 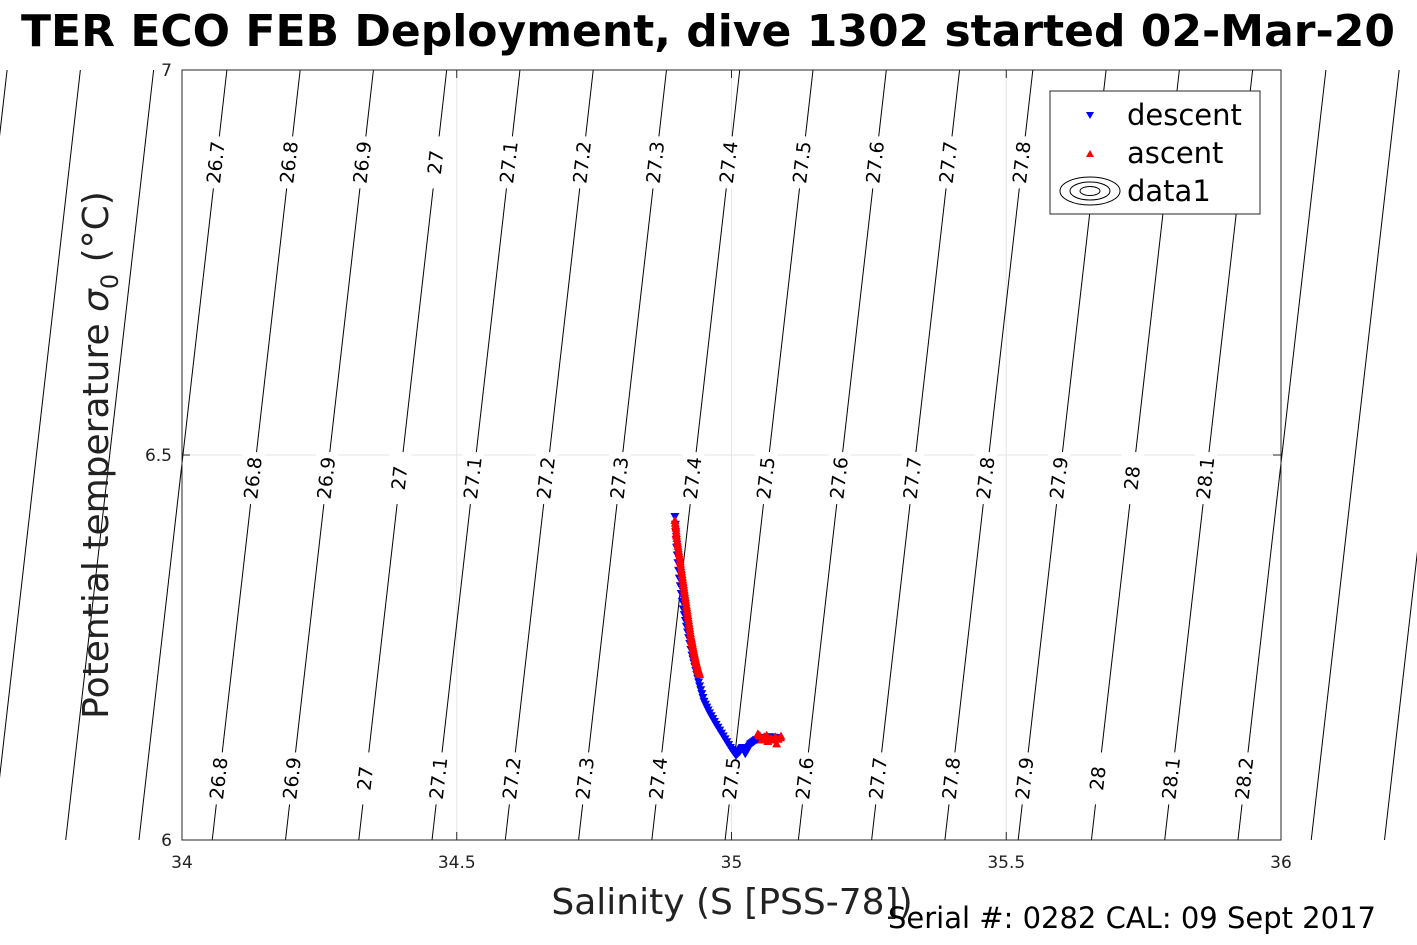 What do you see at coordinates (731, 902) in the screenshot?
I see `x-axis-label: Salinity (S [PSS-78])` at bounding box center [731, 902].